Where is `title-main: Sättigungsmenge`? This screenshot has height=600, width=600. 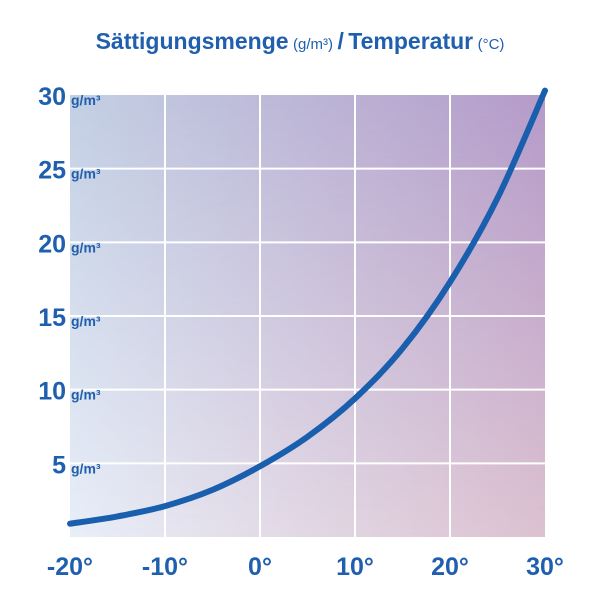
title-main: Sättigungsmenge is located at coordinates (192, 41).